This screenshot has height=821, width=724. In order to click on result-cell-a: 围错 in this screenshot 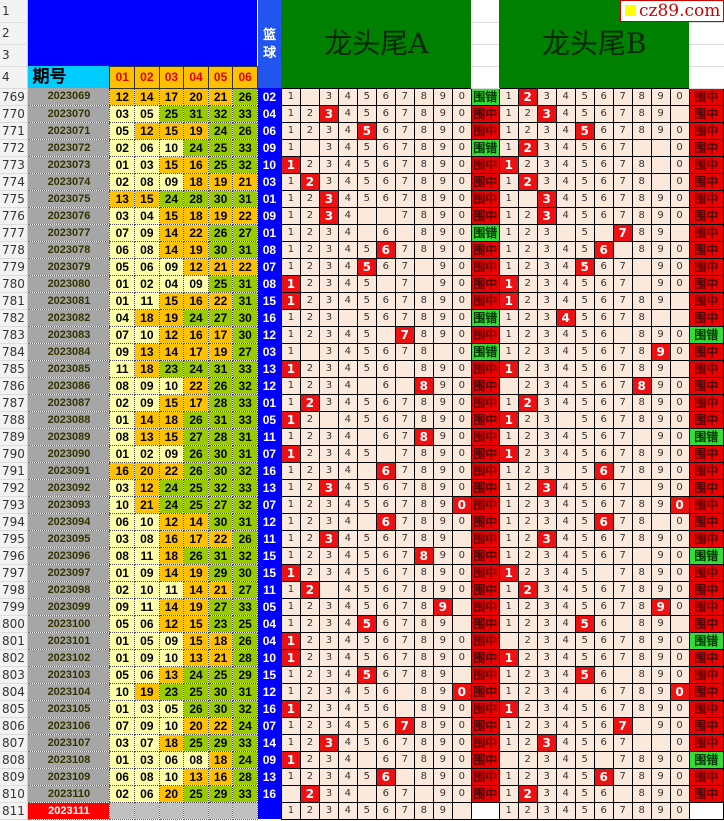, I will do `click(485, 232)`.